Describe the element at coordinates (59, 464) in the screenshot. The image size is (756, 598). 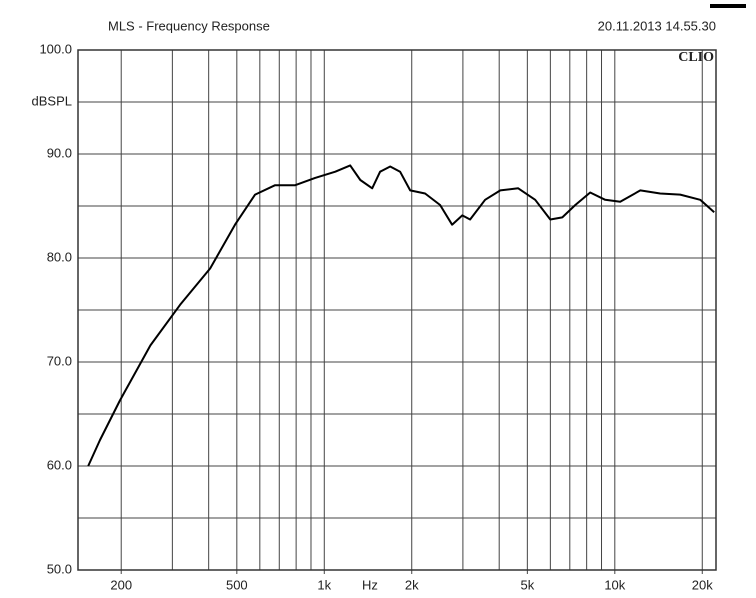
I see `y-tick-label: 60.0` at that location.